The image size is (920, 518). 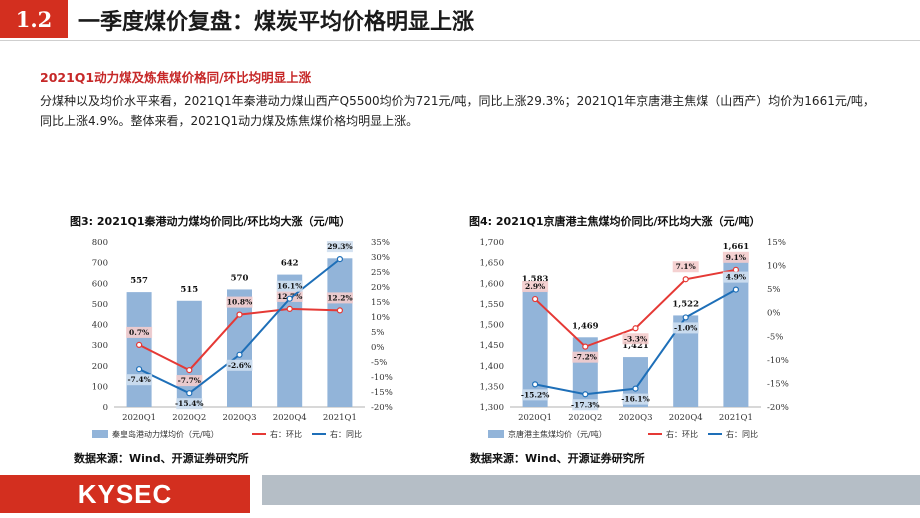 I want to click on y2-tick-label: -5%, so click(x=379, y=363).